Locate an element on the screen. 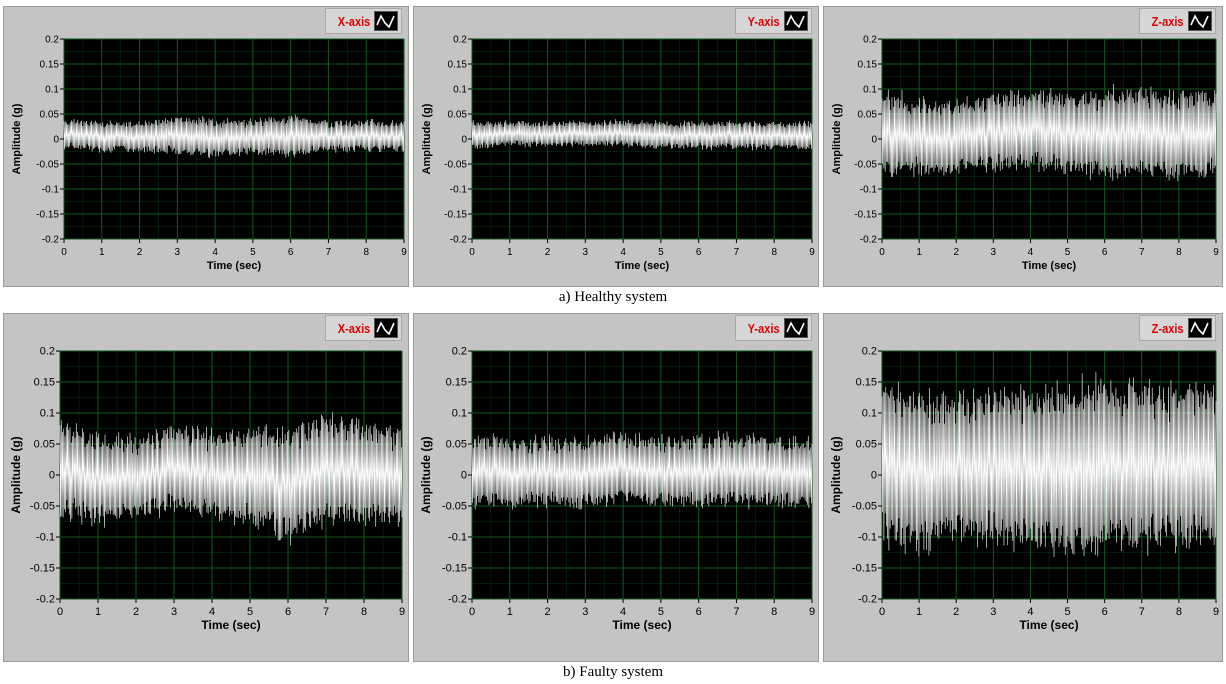  caption-faulty: b) Faulty system is located at coordinates (613, 672).